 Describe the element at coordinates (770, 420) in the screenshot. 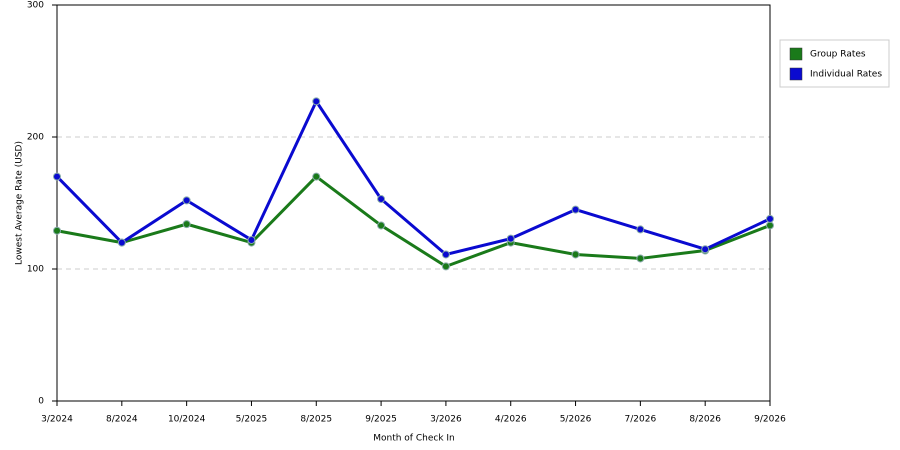

I see `x-tick-label: 9/2026` at that location.